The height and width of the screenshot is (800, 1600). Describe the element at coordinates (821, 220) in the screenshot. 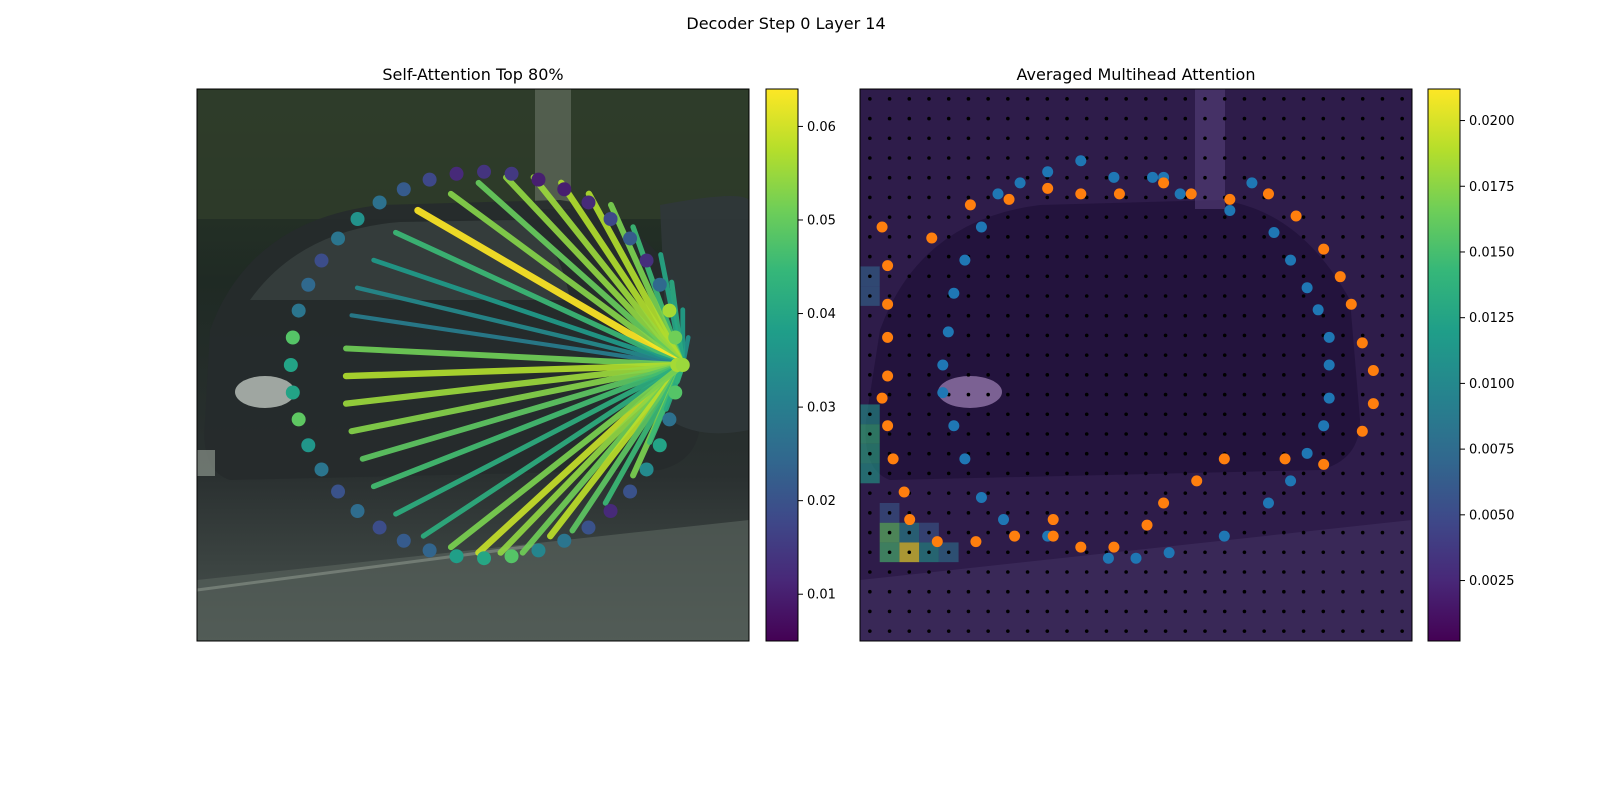

I see `colorbar-tick-label: 0.05` at that location.